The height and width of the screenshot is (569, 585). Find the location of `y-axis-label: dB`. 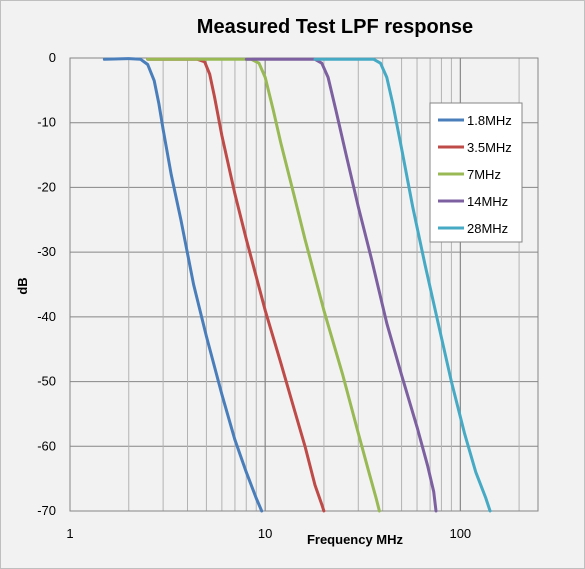

y-axis-label: dB is located at coordinates (22, 285).